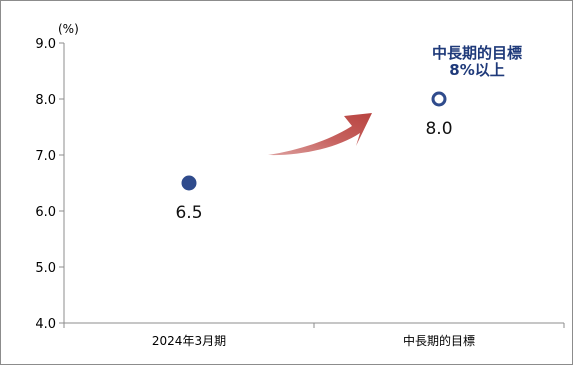  Describe the element at coordinates (438, 129) in the screenshot. I see `data-value-label: 8.0` at that location.